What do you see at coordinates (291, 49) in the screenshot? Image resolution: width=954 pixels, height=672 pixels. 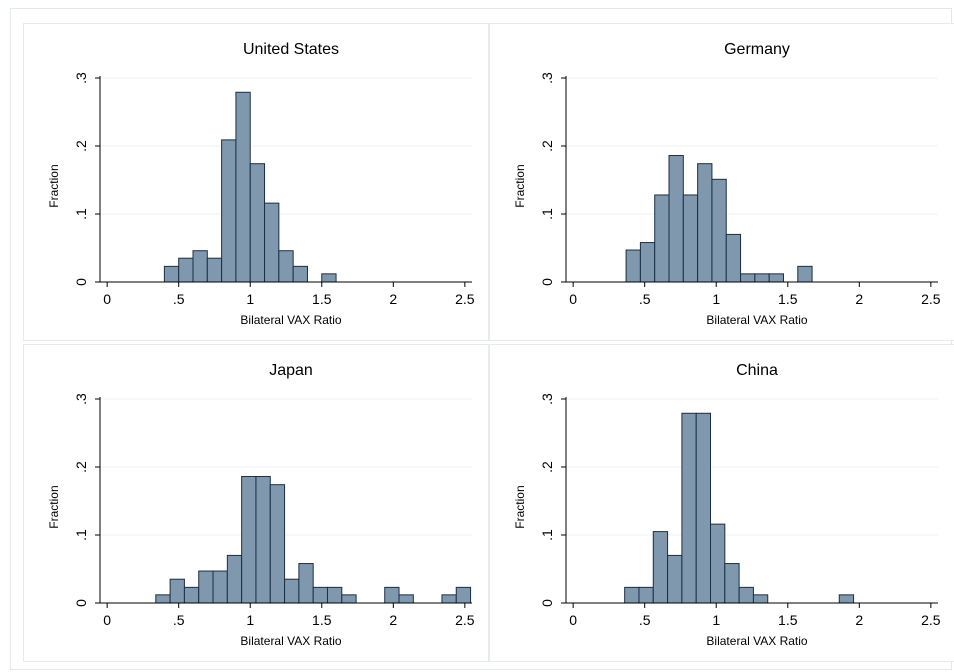 I see `panel-title: United States` at bounding box center [291, 49].